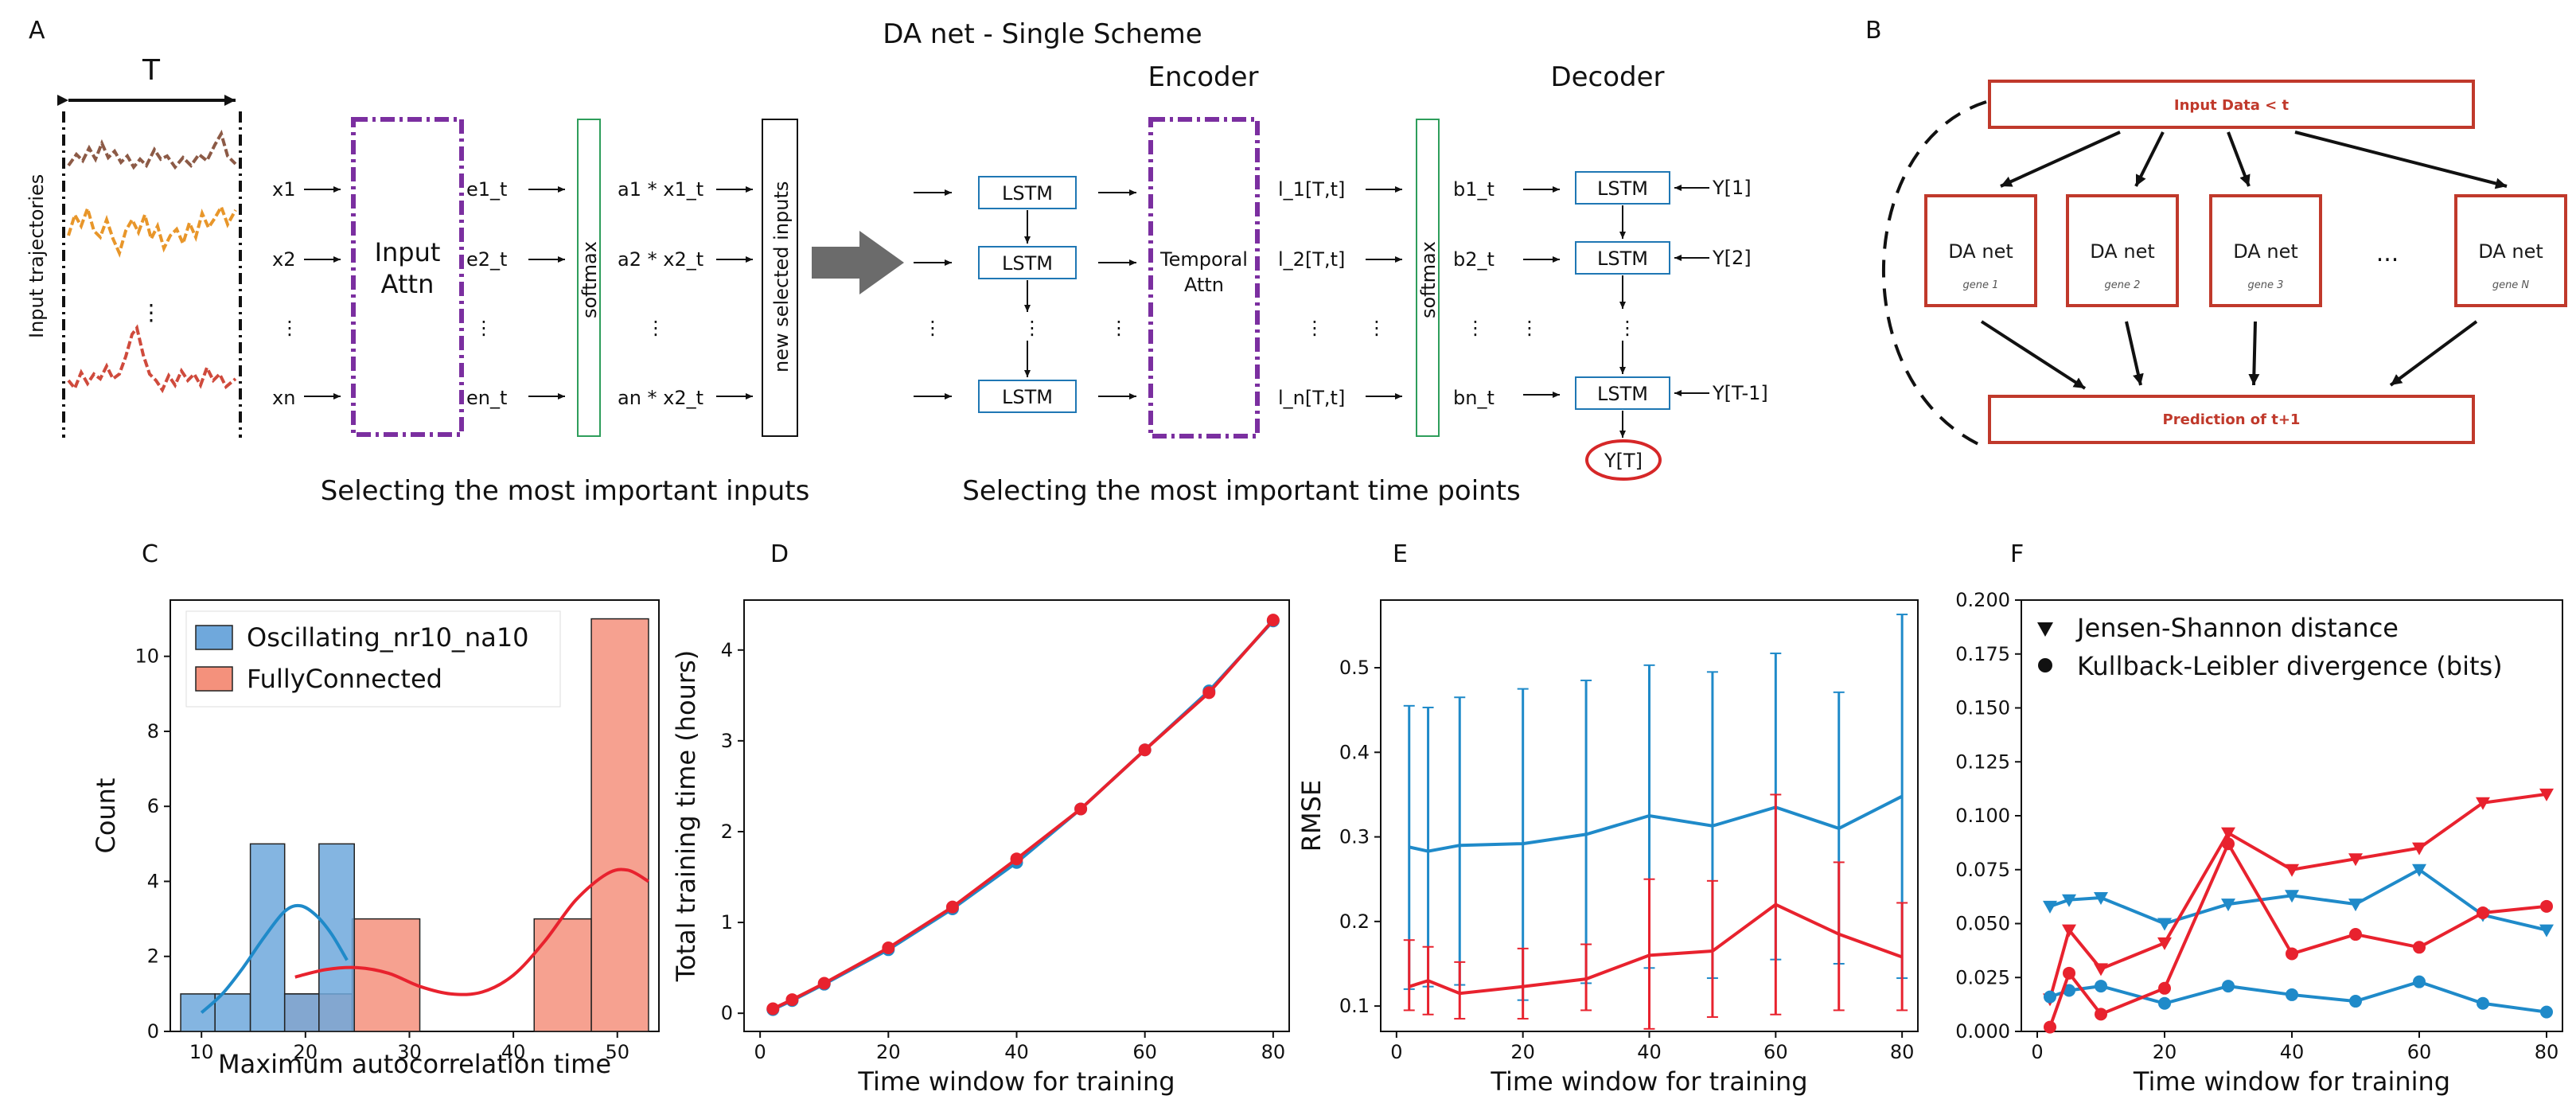 The width and height of the screenshot is (2576, 1111). I want to click on input-data-box, so click(2231, 105).